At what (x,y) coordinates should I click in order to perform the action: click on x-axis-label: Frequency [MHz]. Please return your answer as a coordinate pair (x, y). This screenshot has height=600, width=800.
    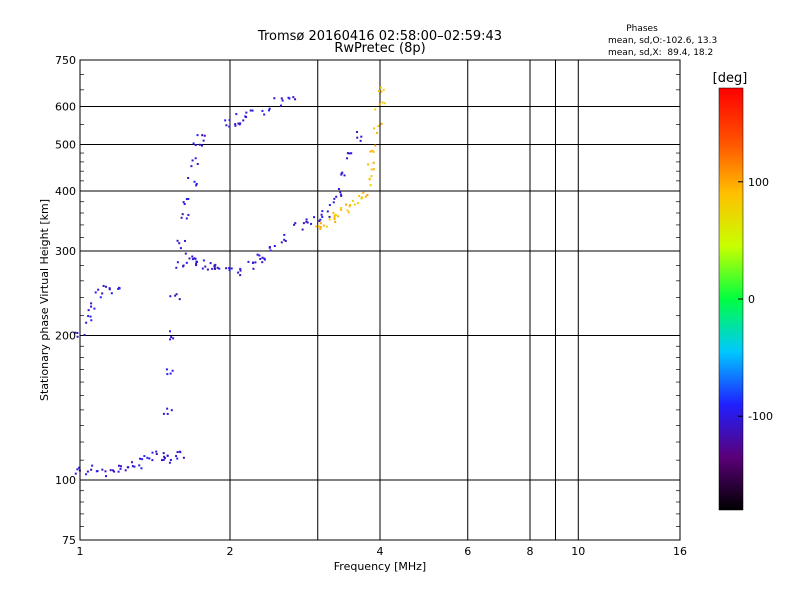
    Looking at the image, I should click on (380, 566).